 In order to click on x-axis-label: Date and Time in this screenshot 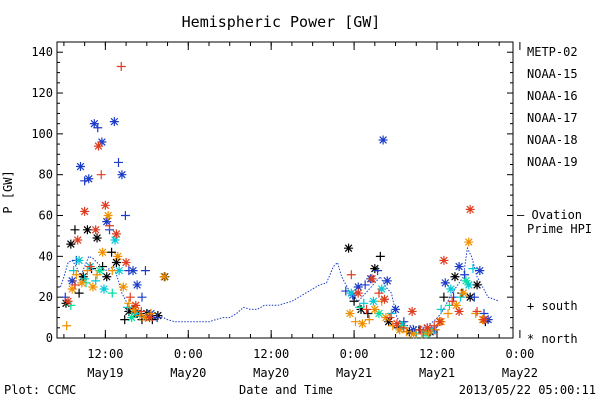, I will do `click(286, 390)`.